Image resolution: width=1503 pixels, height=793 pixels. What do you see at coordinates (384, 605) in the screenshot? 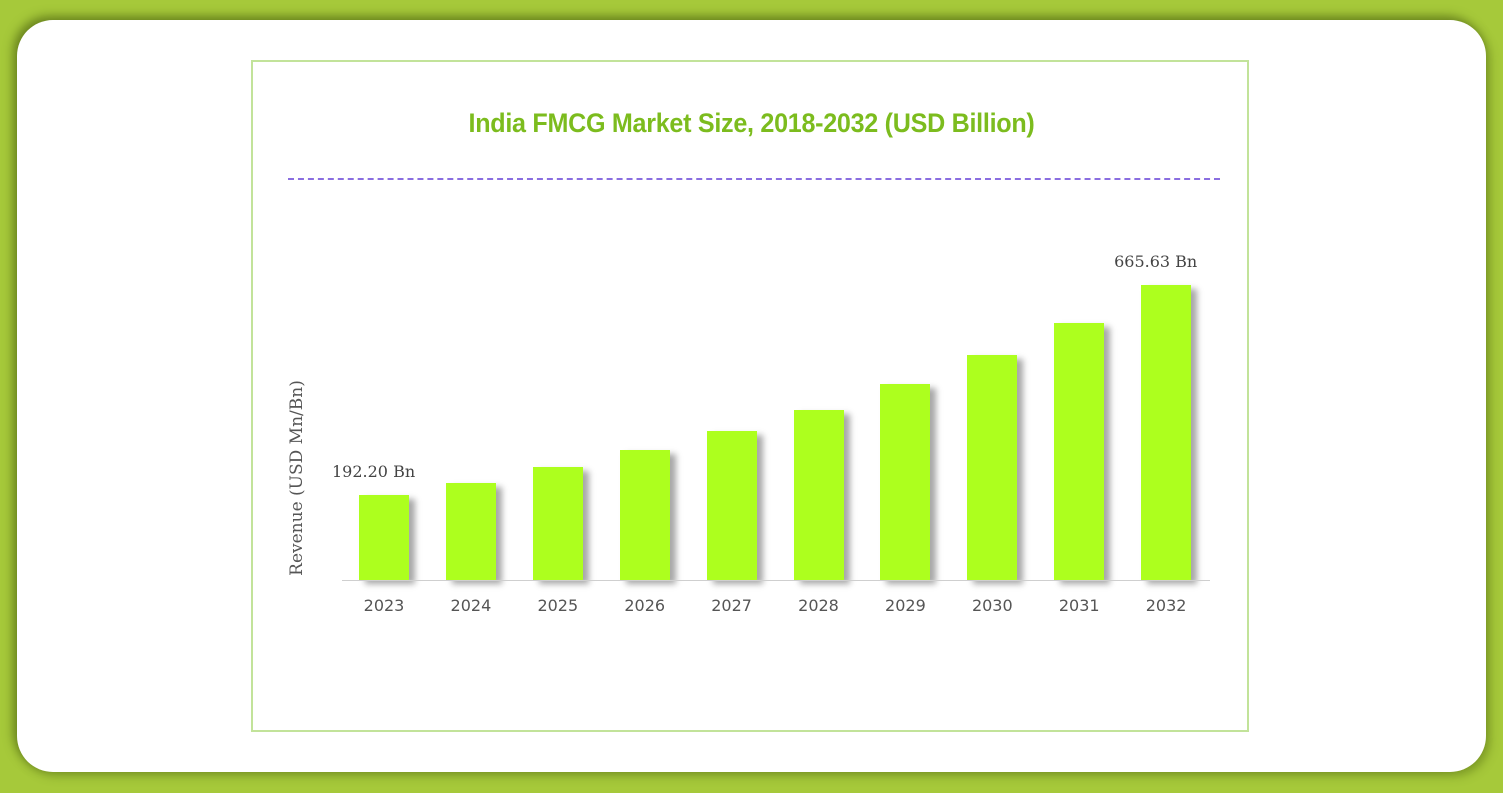
I see `x-tick-label: 2023` at bounding box center [384, 605].